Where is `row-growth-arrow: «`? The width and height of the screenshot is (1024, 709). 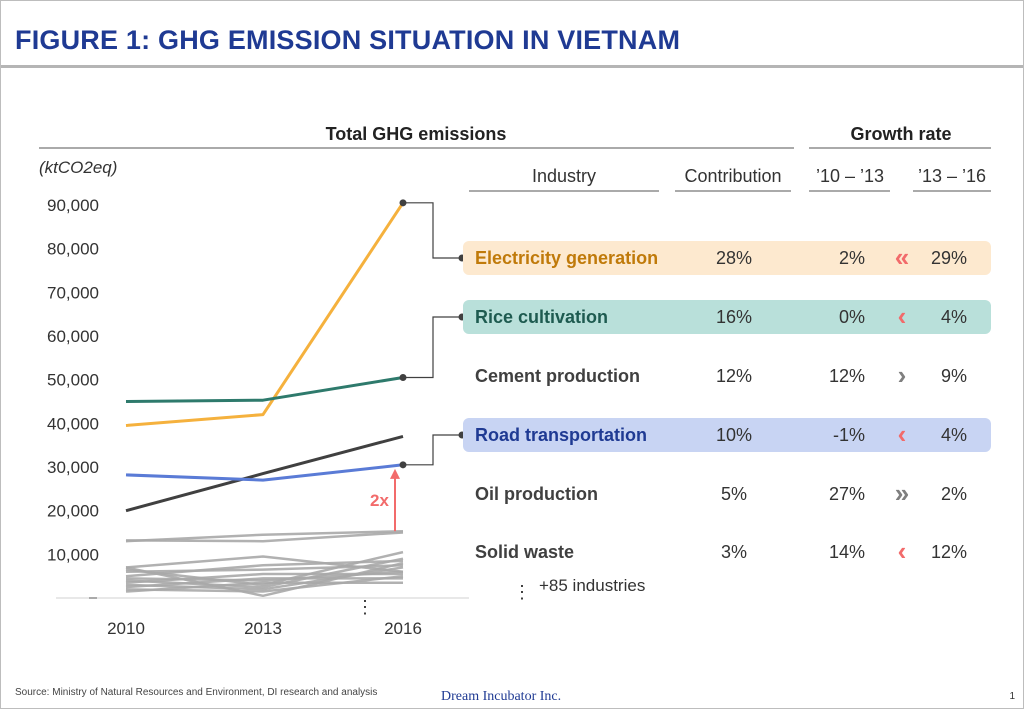 row-growth-arrow: « is located at coordinates (902, 257).